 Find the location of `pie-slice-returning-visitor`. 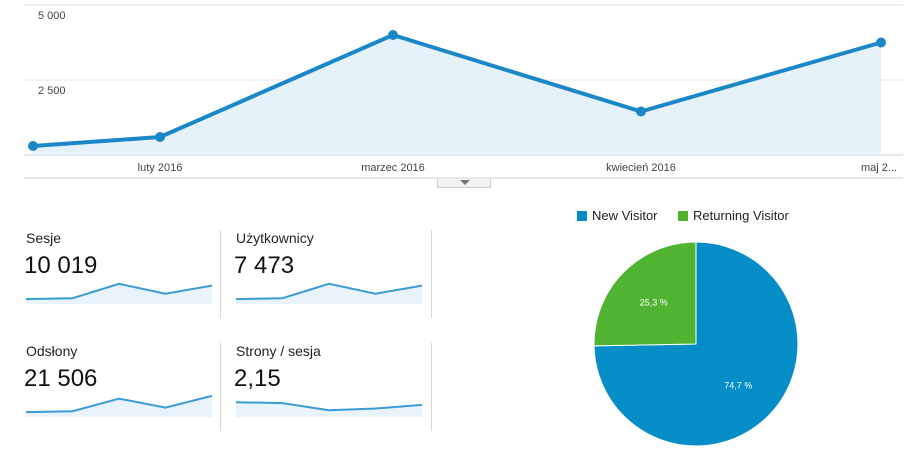

pie-slice-returning-visitor is located at coordinates (645, 294).